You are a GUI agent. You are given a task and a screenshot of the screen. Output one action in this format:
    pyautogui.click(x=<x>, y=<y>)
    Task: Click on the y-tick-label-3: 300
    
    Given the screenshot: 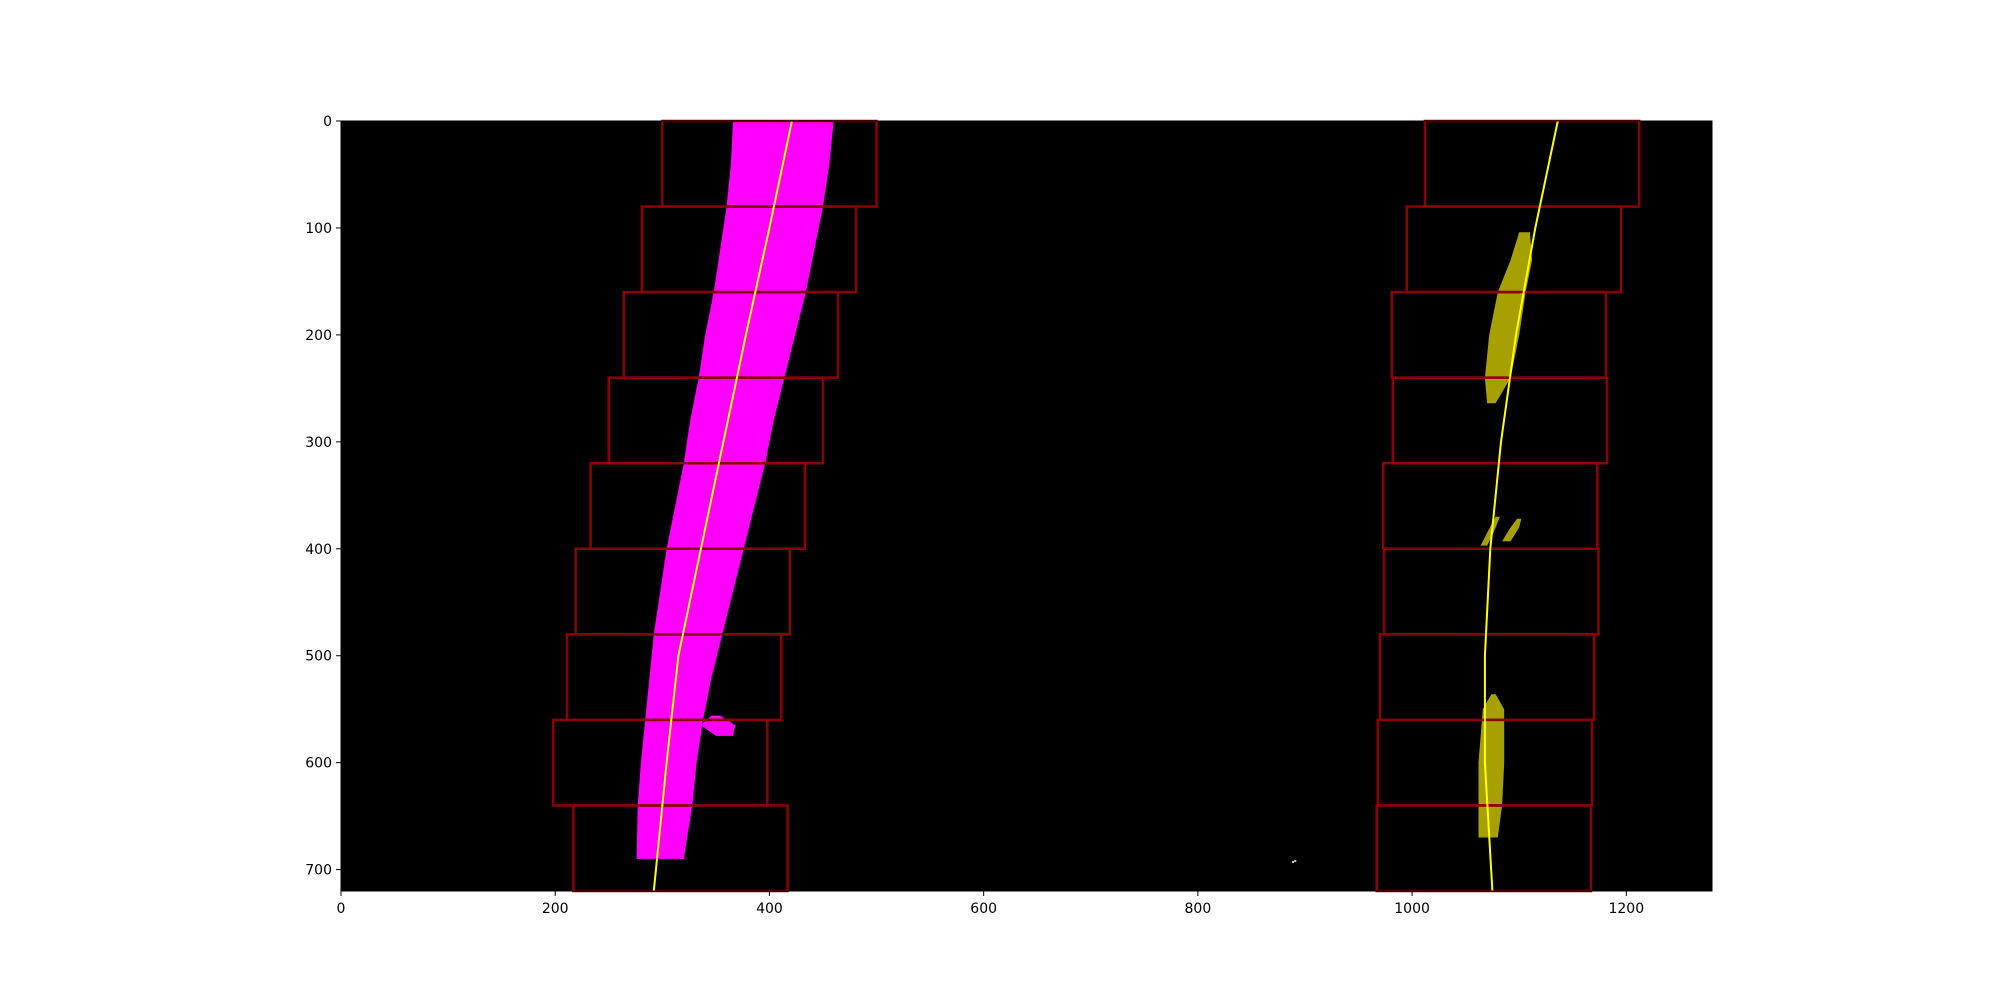 What is the action you would take?
    pyautogui.click(x=318, y=443)
    